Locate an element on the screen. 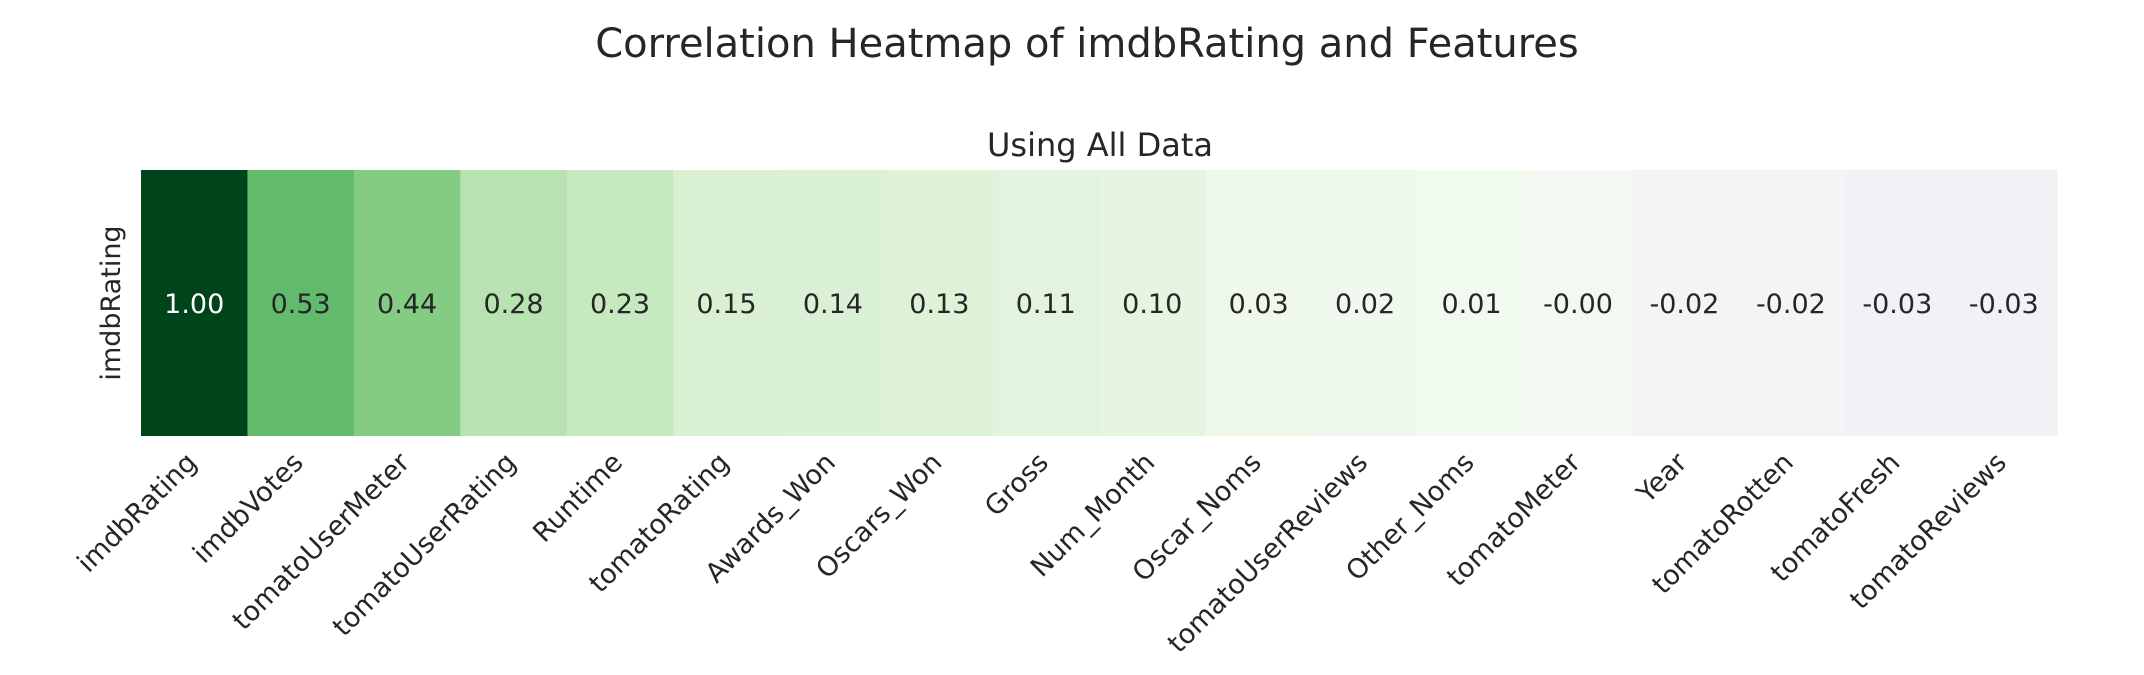 The width and height of the screenshot is (2144, 675). chart-subtitle: Using All Data is located at coordinates (1100, 145).